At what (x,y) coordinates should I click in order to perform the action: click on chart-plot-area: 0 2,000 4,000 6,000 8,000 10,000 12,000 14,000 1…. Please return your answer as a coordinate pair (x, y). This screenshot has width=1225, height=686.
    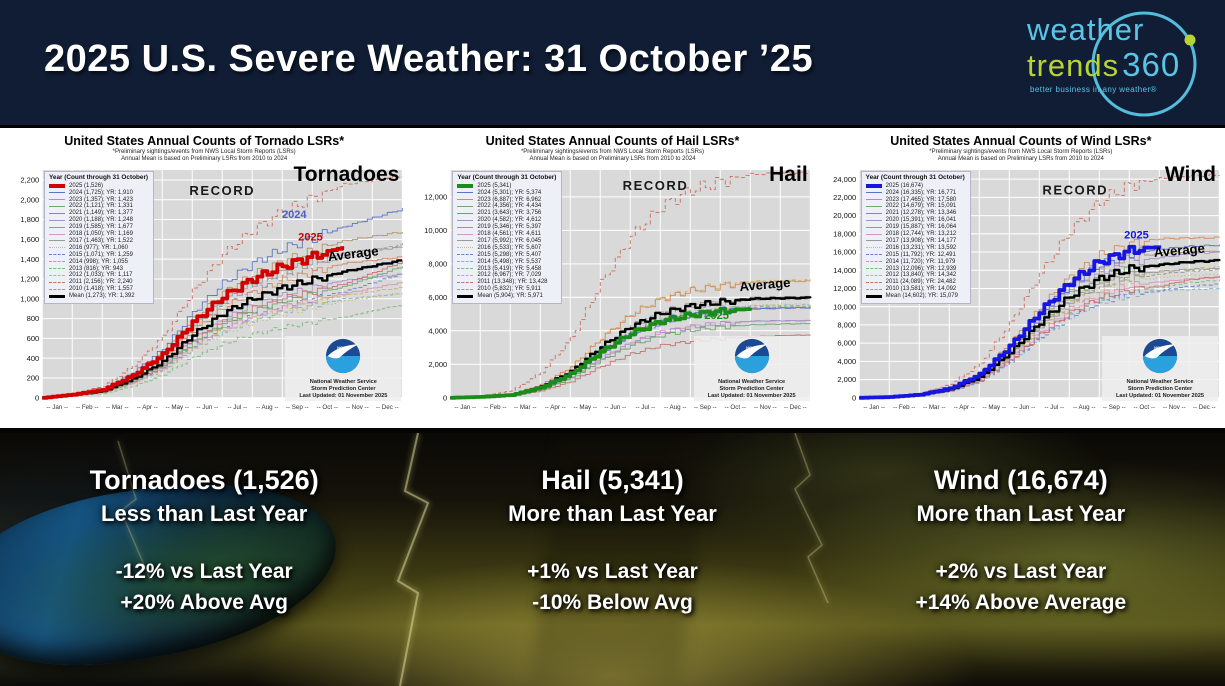
    Looking at the image, I should click on (1021, 294).